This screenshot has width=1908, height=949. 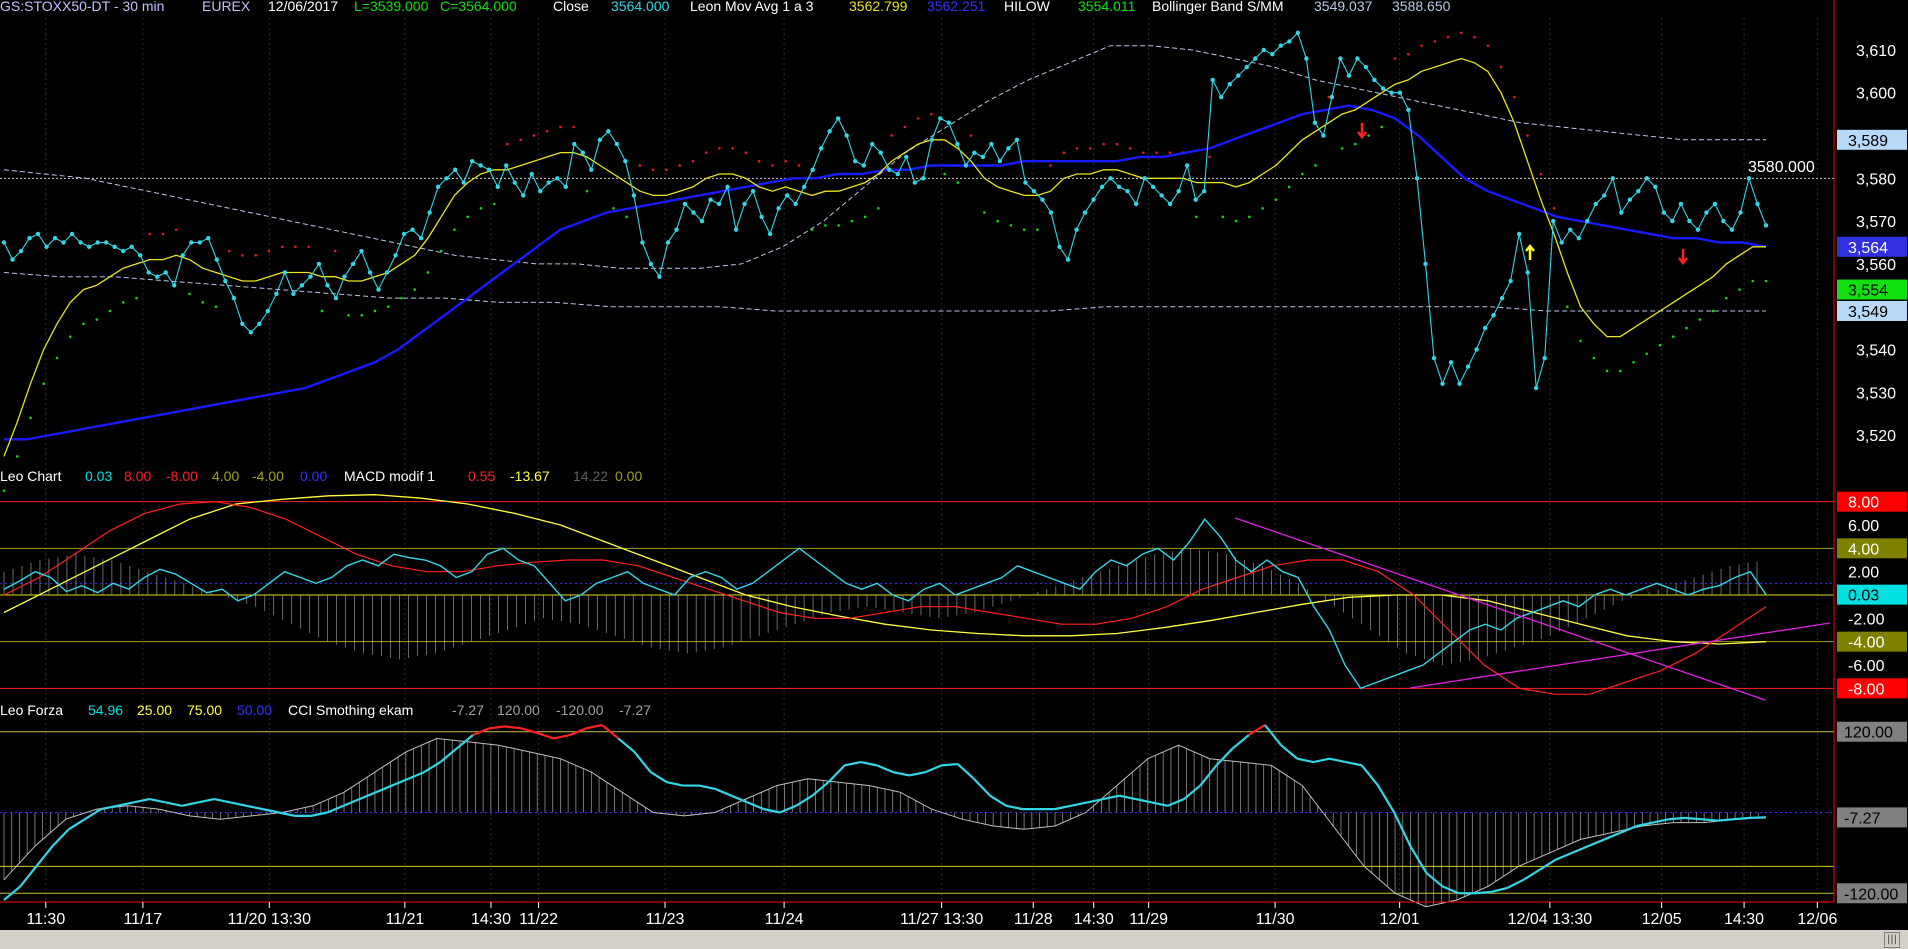 What do you see at coordinates (1866, 689) in the screenshot?
I see `indicator-tick-label: -8.00` at bounding box center [1866, 689].